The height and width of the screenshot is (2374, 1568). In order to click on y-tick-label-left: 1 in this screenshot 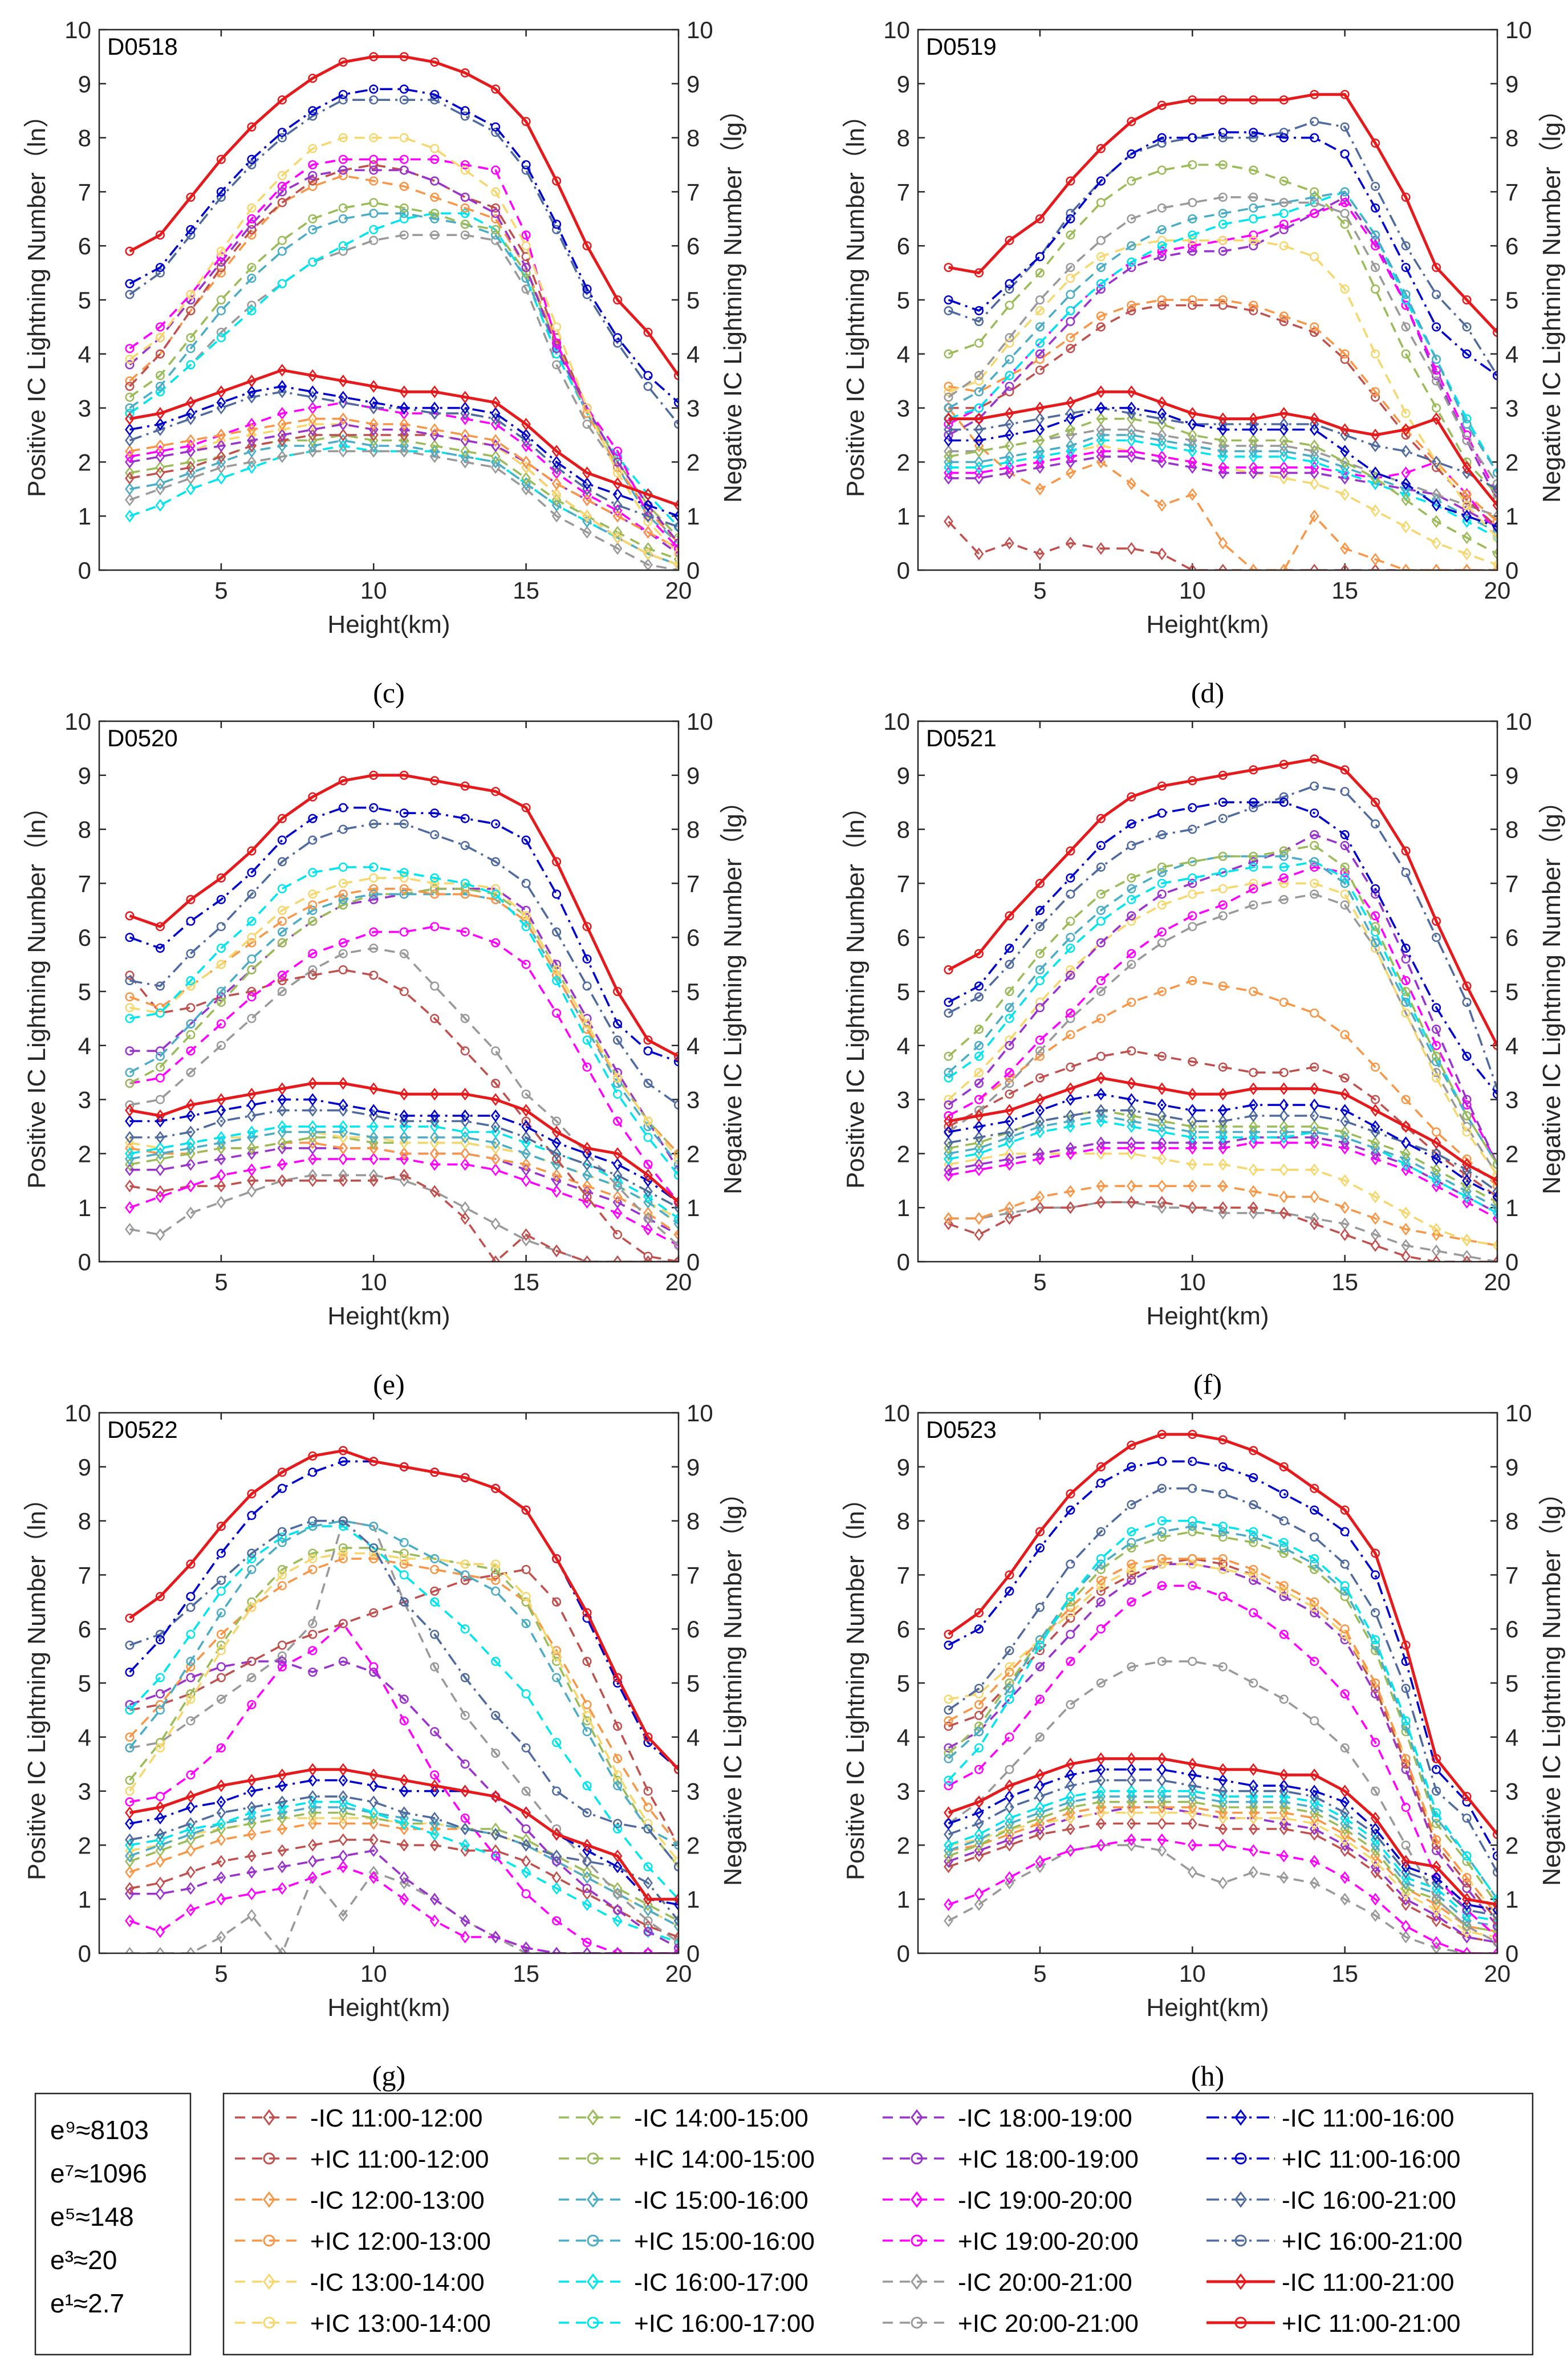, I will do `click(904, 1207)`.